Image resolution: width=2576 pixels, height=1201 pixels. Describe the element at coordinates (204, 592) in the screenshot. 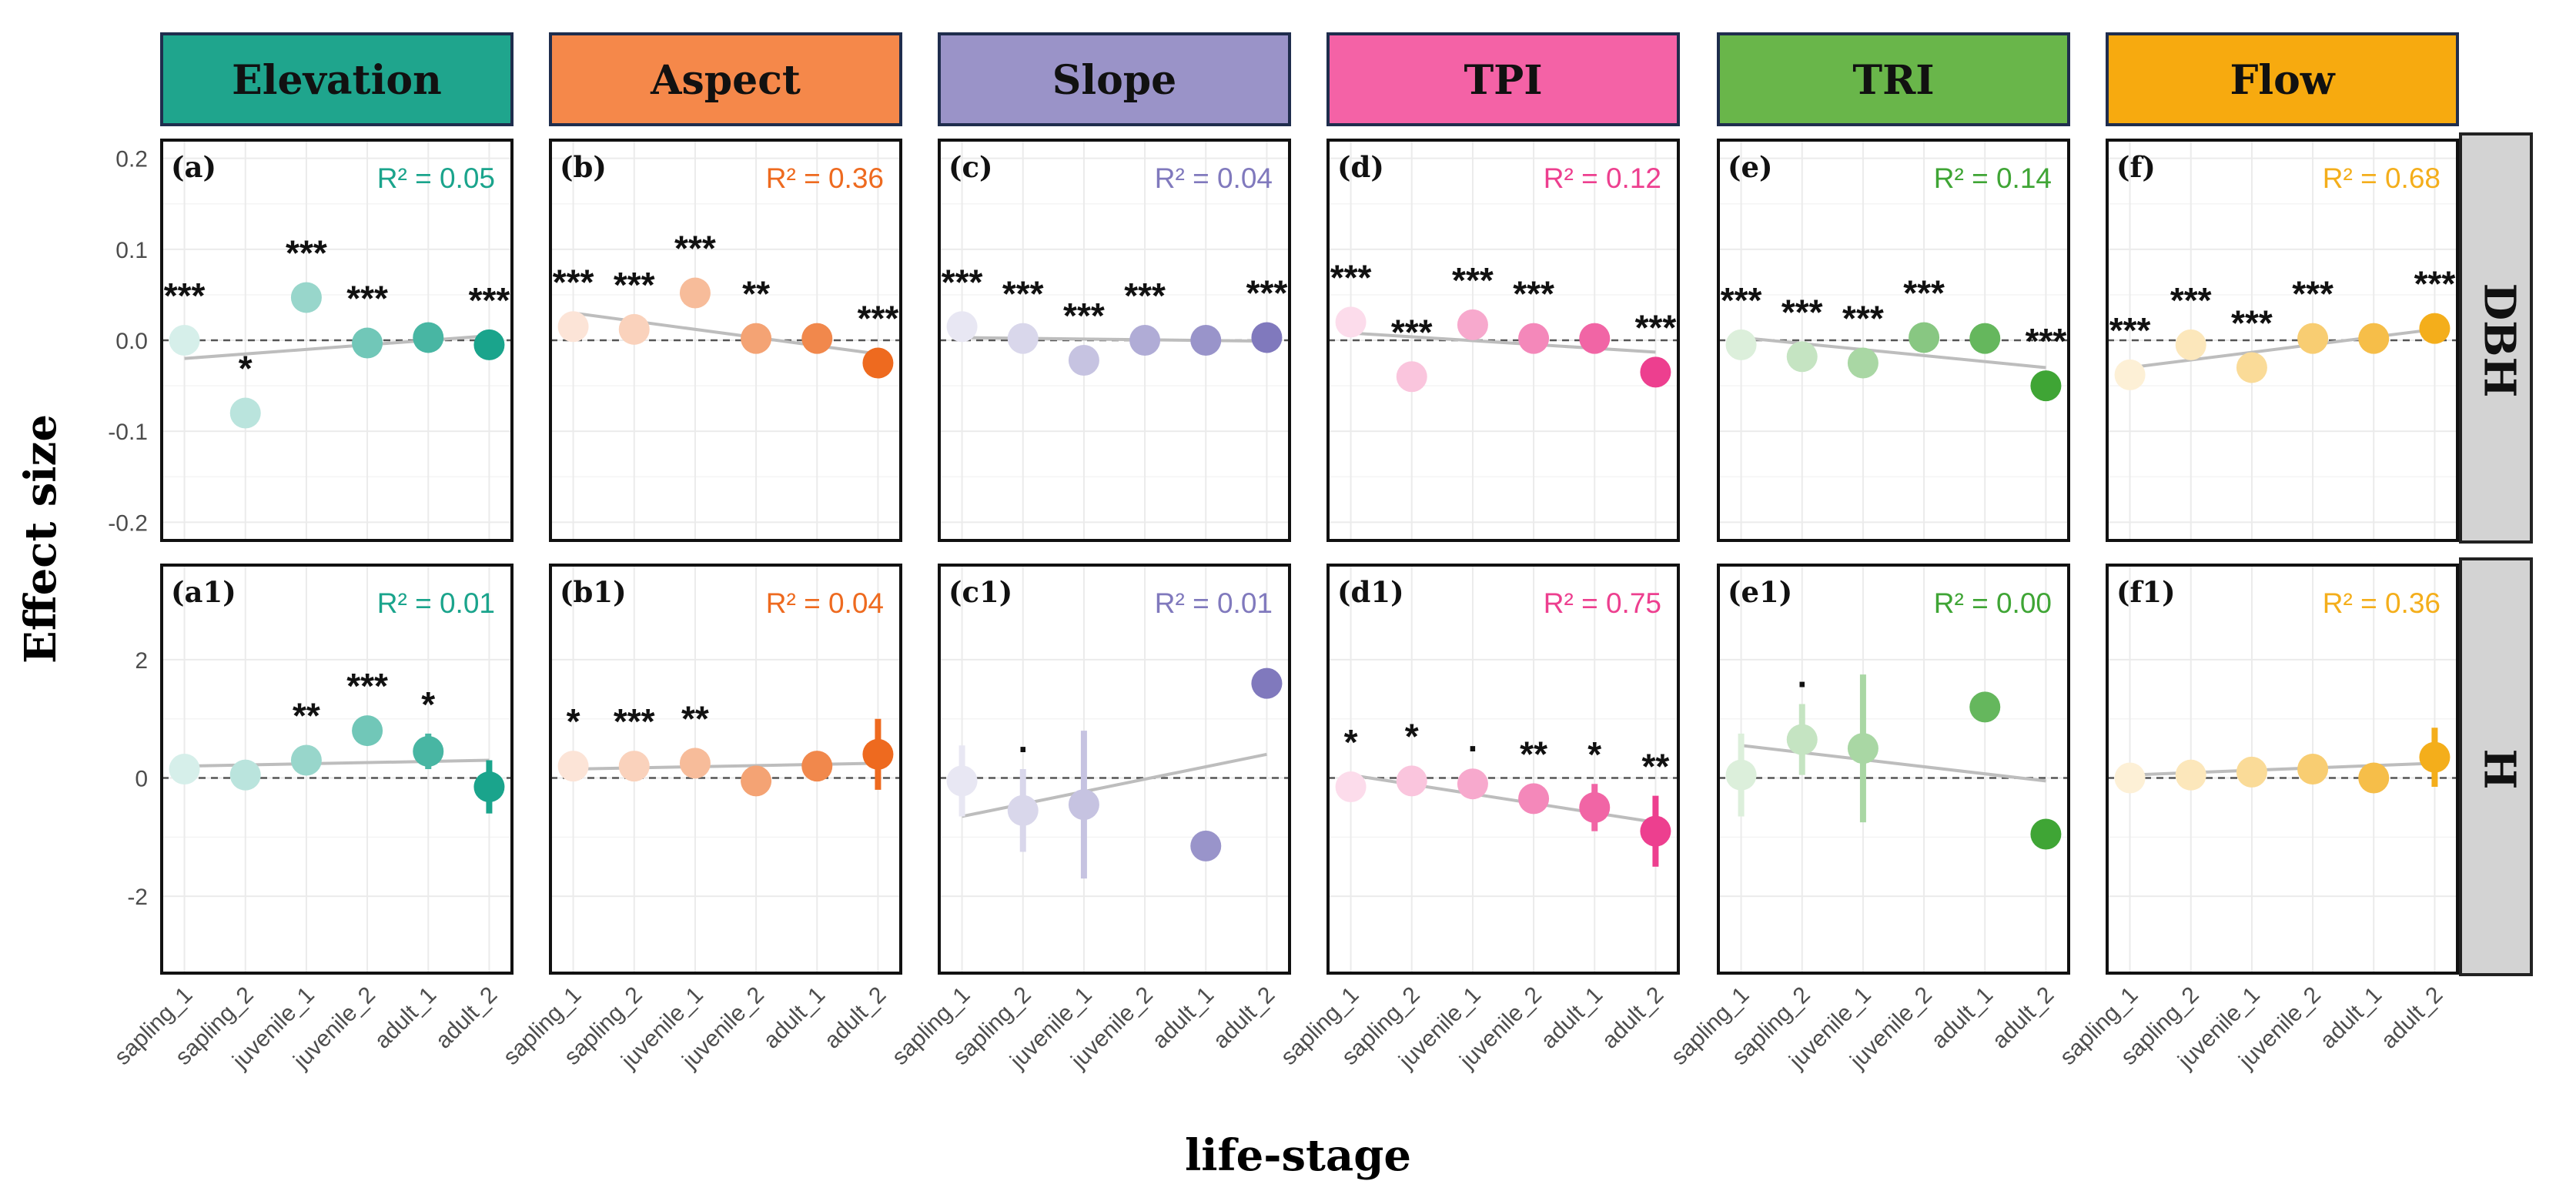

I see `panel-label: (a1)` at that location.